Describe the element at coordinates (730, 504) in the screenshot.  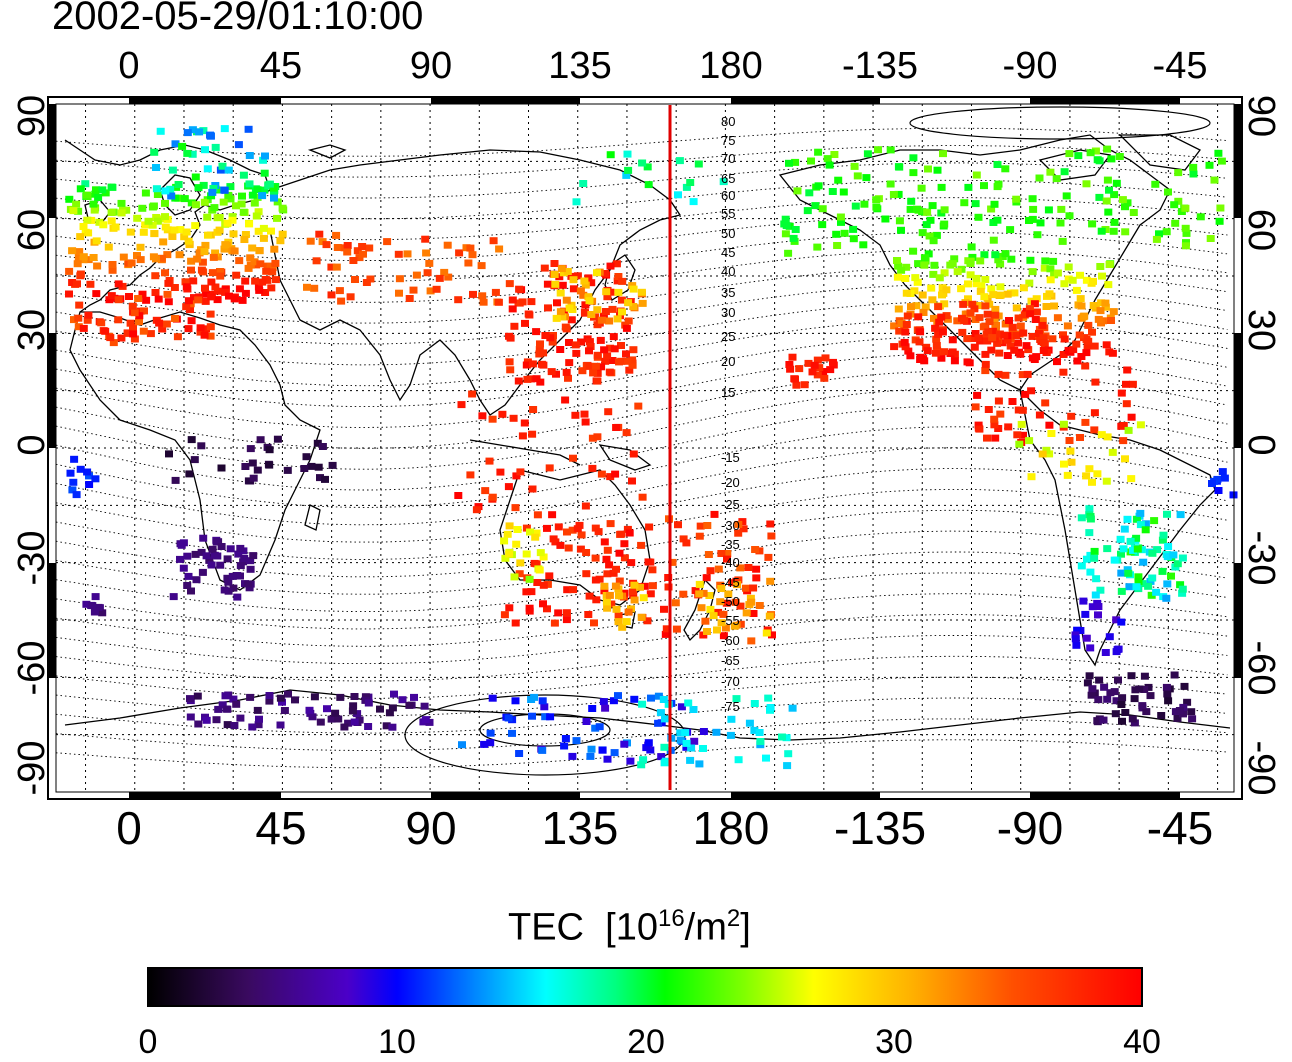
I see `magnetic-latitude-label: -25` at that location.